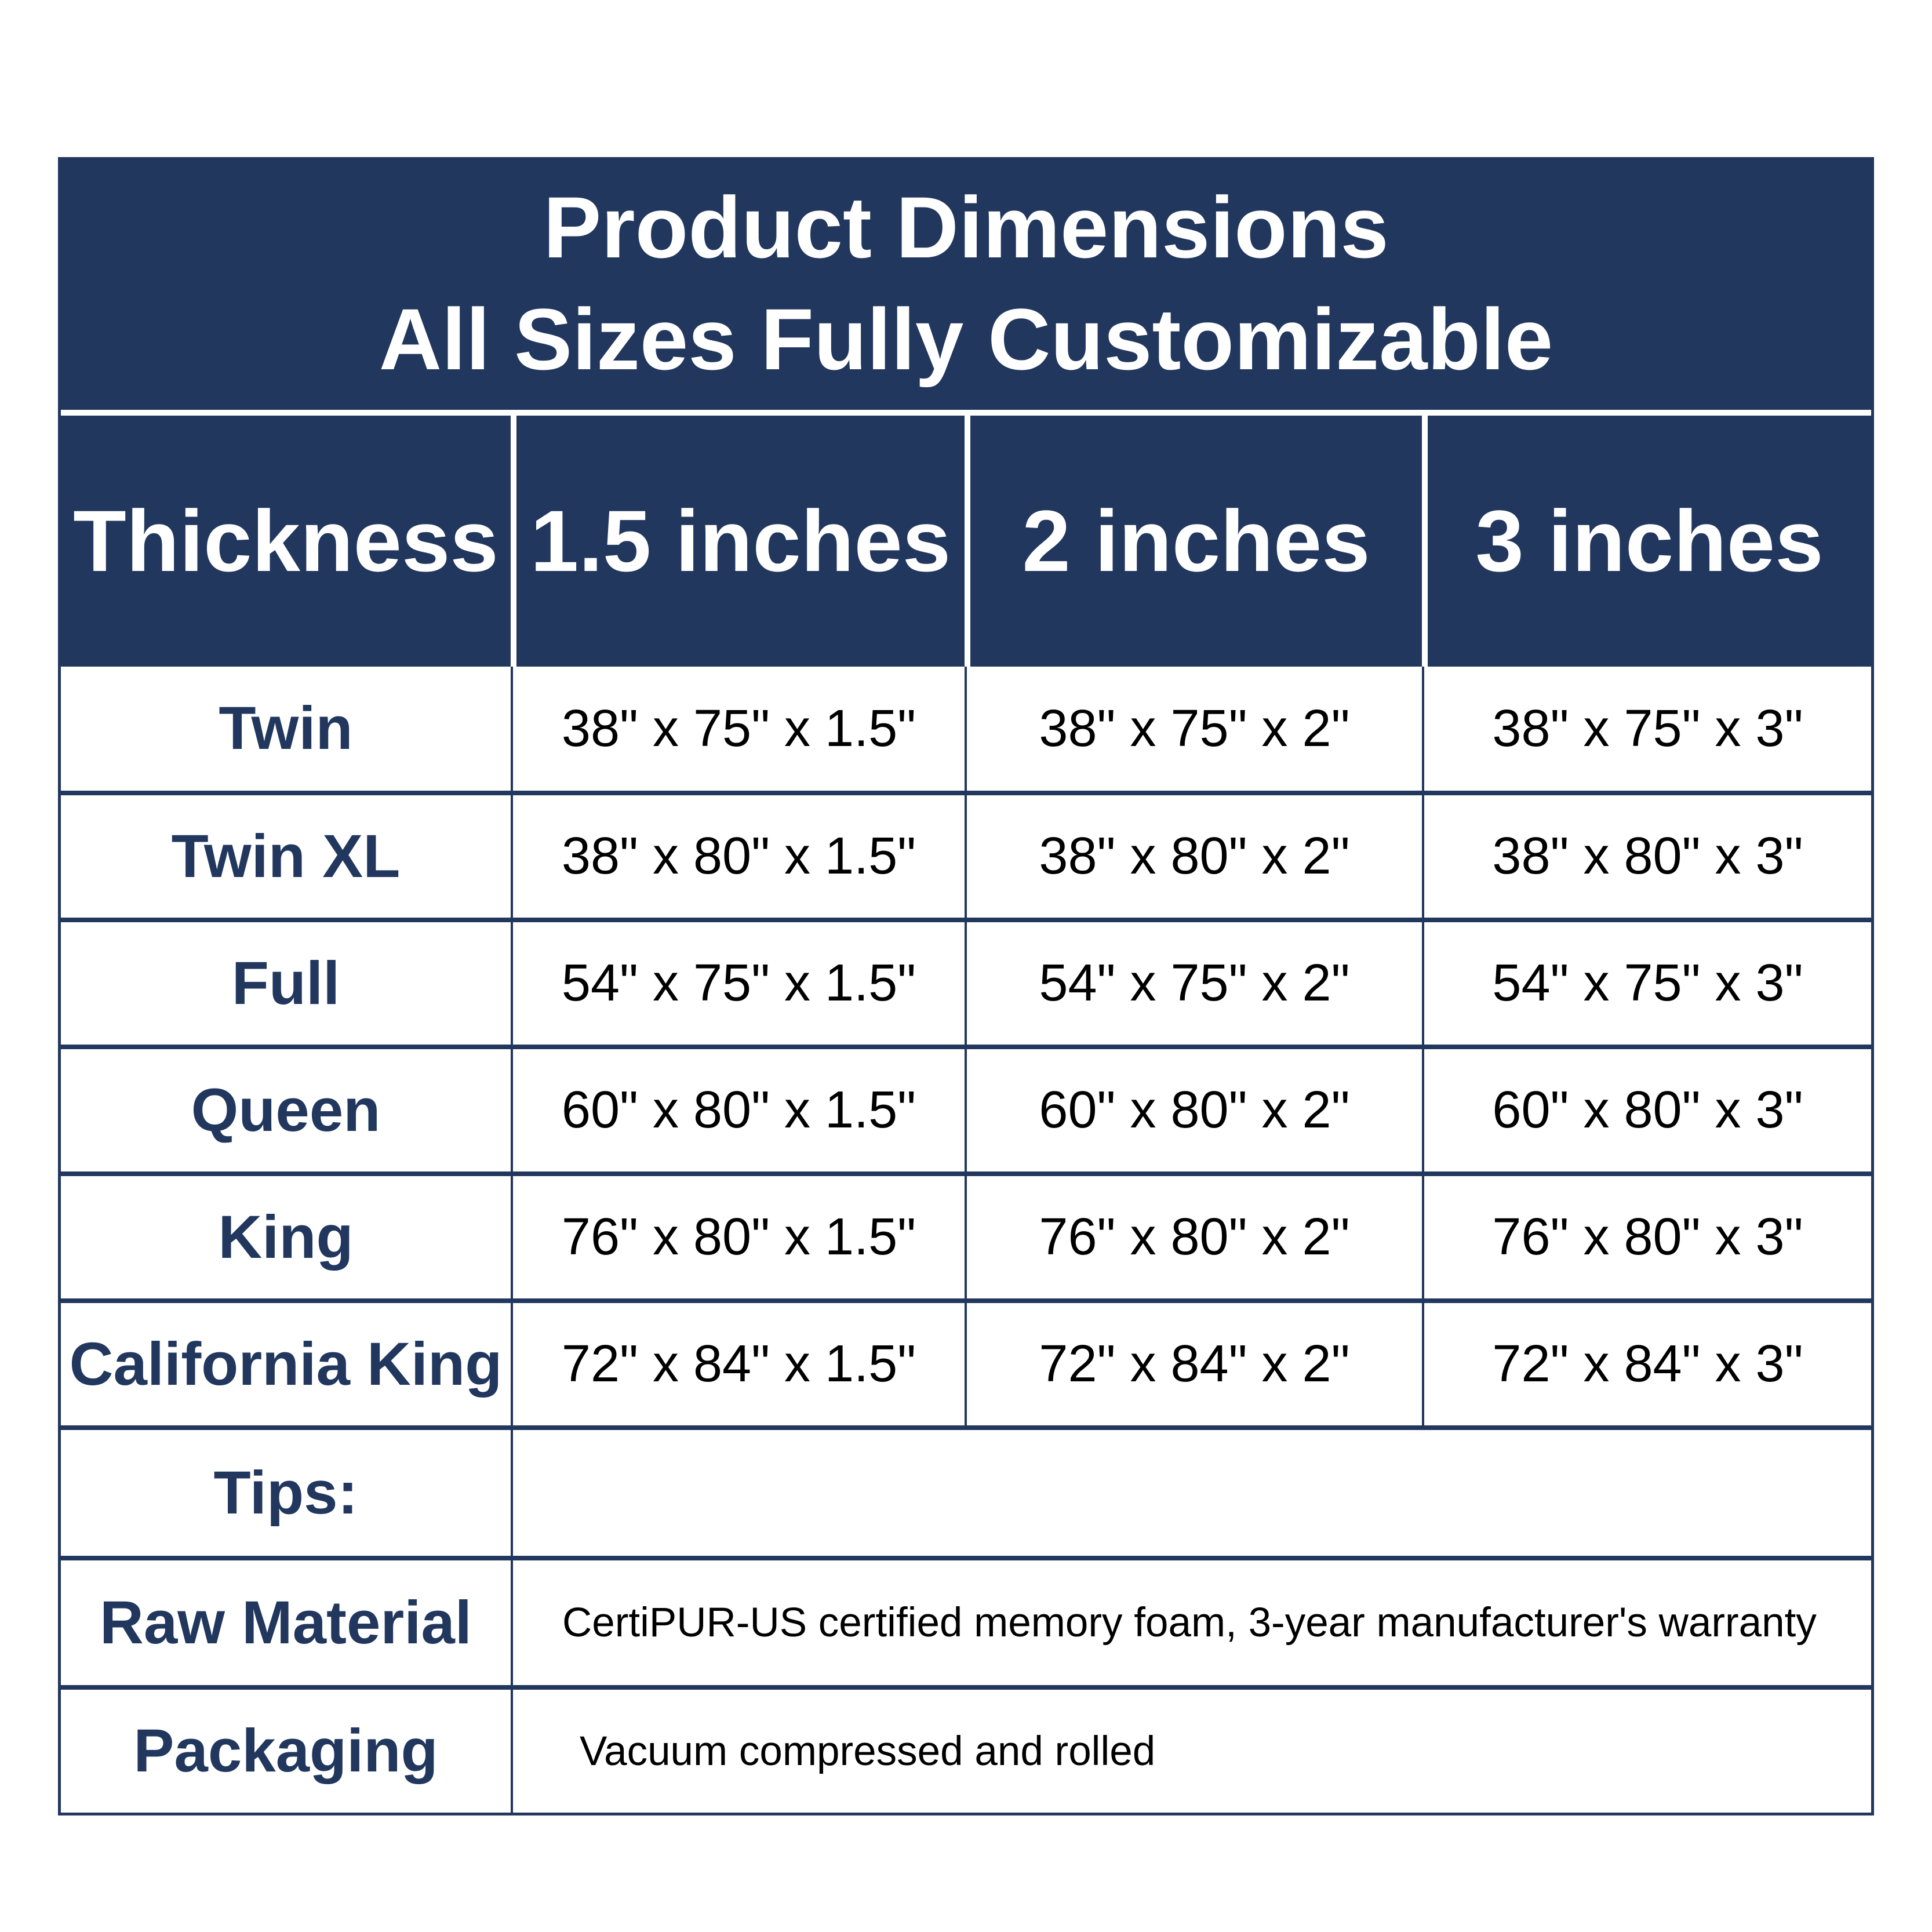 This screenshot has height=1932, width=1932. Describe the element at coordinates (738, 541) in the screenshot. I see `header-1-5-inches: 1.5 inches` at that location.